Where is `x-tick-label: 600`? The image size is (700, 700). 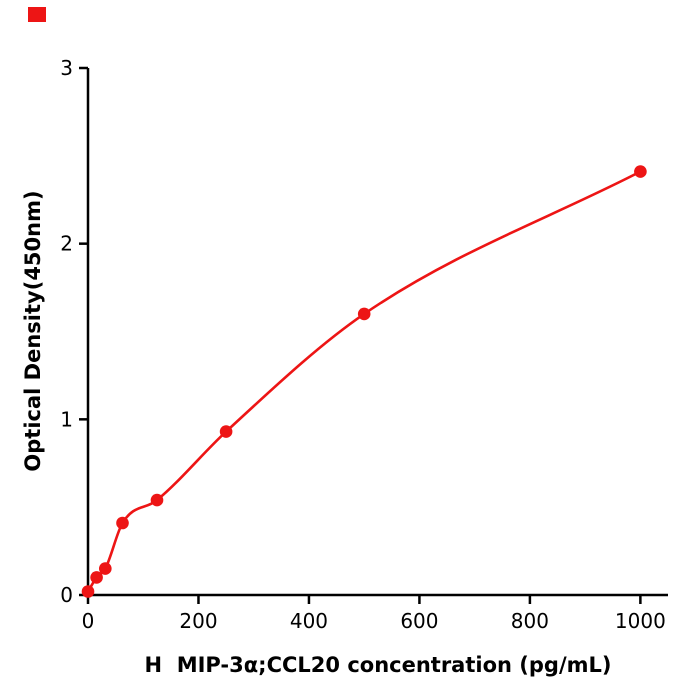
x-tick-label: 600 is located at coordinates (419, 621).